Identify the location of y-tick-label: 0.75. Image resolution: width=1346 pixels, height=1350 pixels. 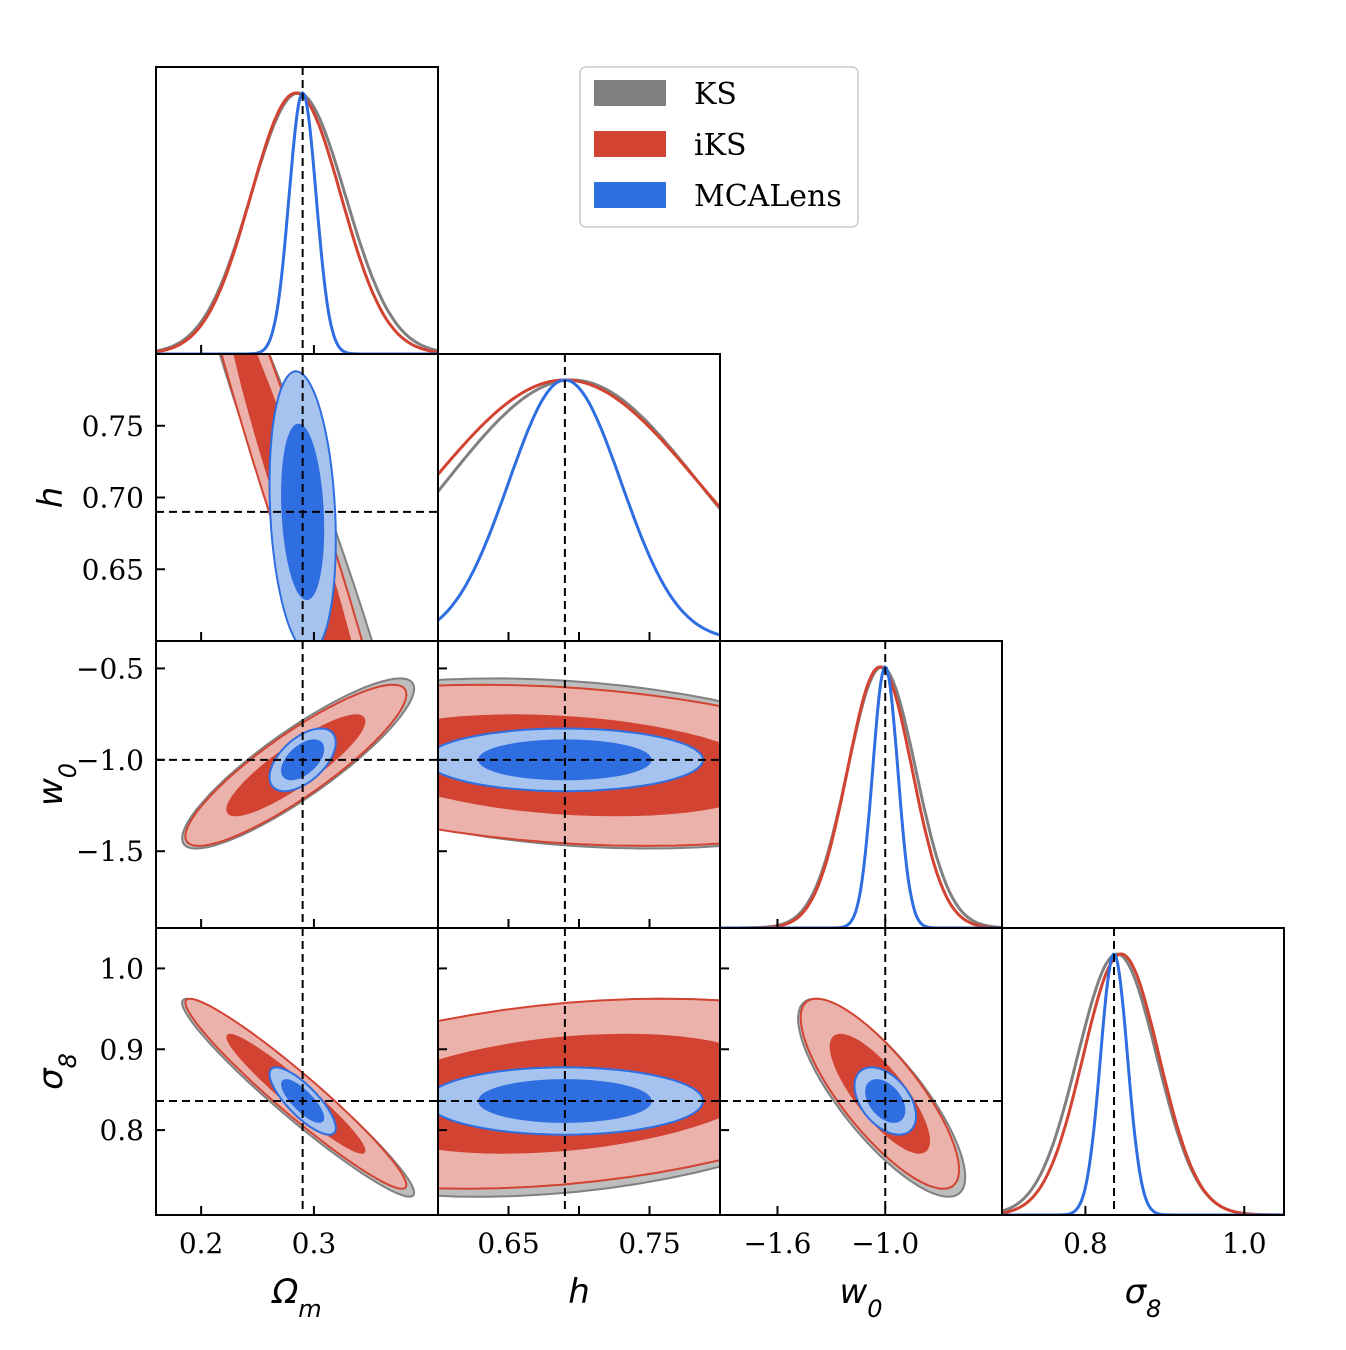
(113, 426).